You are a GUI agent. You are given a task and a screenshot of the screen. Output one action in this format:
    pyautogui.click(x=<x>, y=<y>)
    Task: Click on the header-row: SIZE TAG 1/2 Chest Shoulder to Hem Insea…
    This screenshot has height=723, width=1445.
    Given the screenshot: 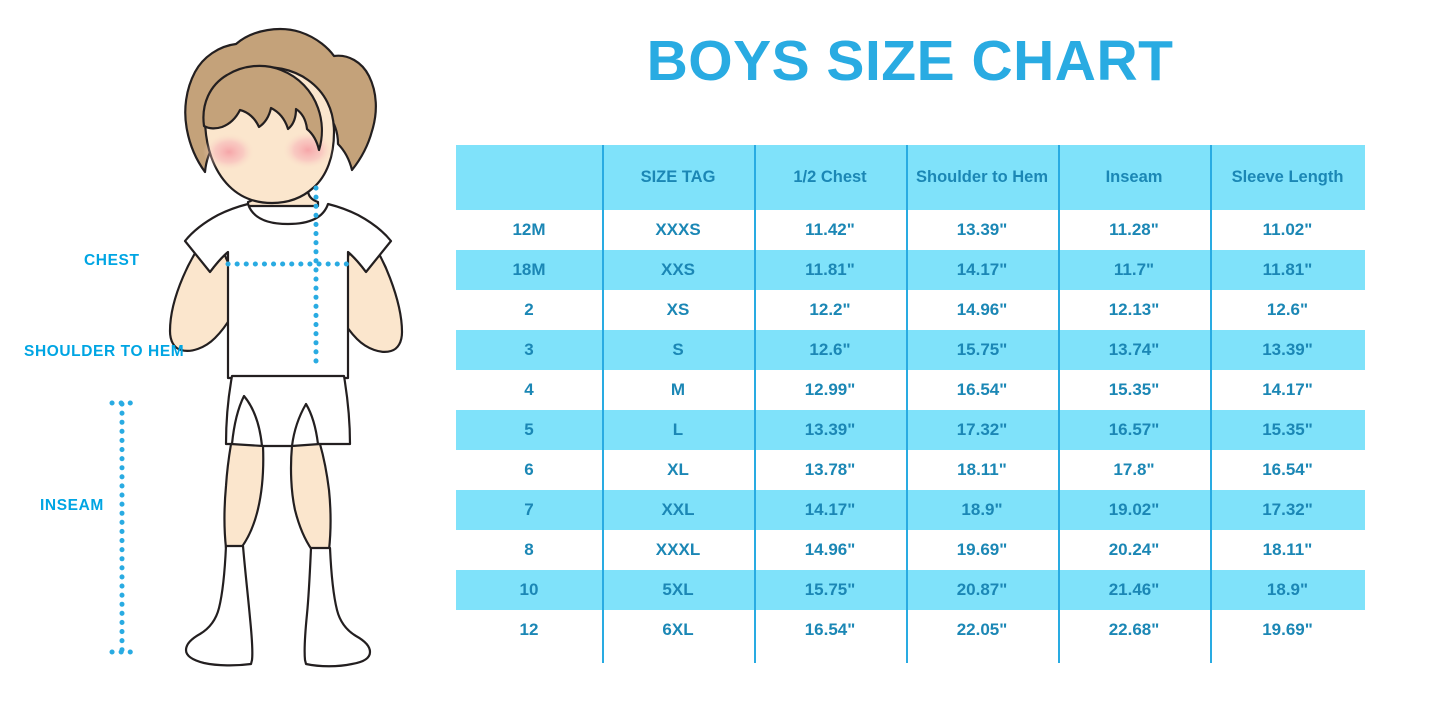 What is the action you would take?
    pyautogui.click(x=910, y=177)
    